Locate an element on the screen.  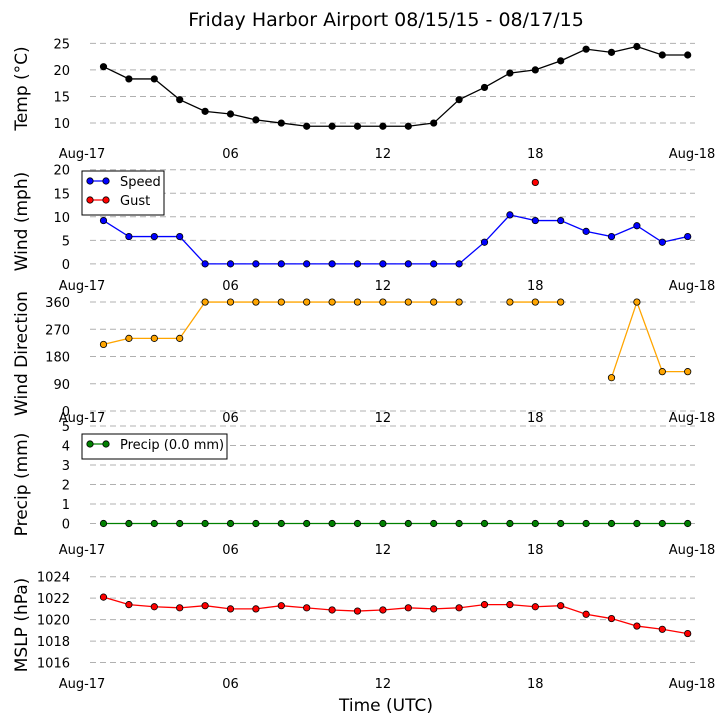
x-axis-title: Time (UTC) is located at coordinates (385, 706).